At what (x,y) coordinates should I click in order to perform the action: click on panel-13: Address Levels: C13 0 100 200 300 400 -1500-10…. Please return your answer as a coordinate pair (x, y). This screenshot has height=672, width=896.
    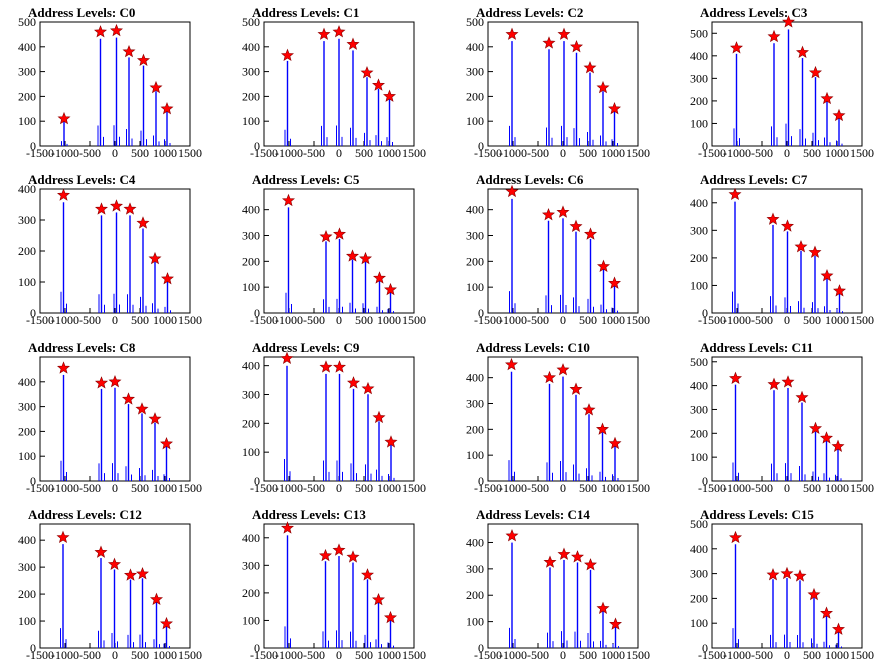
    Looking at the image, I should click on (334, 584).